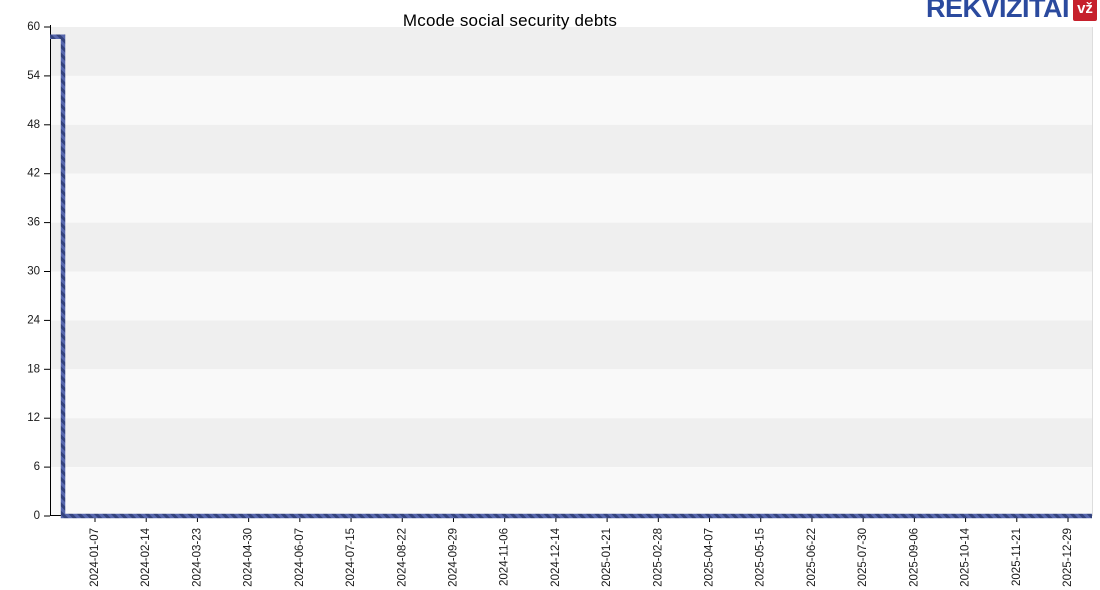 The height and width of the screenshot is (590, 1100). Describe the element at coordinates (300, 557) in the screenshot. I see `x-tick-label: 2024-06-07` at that location.